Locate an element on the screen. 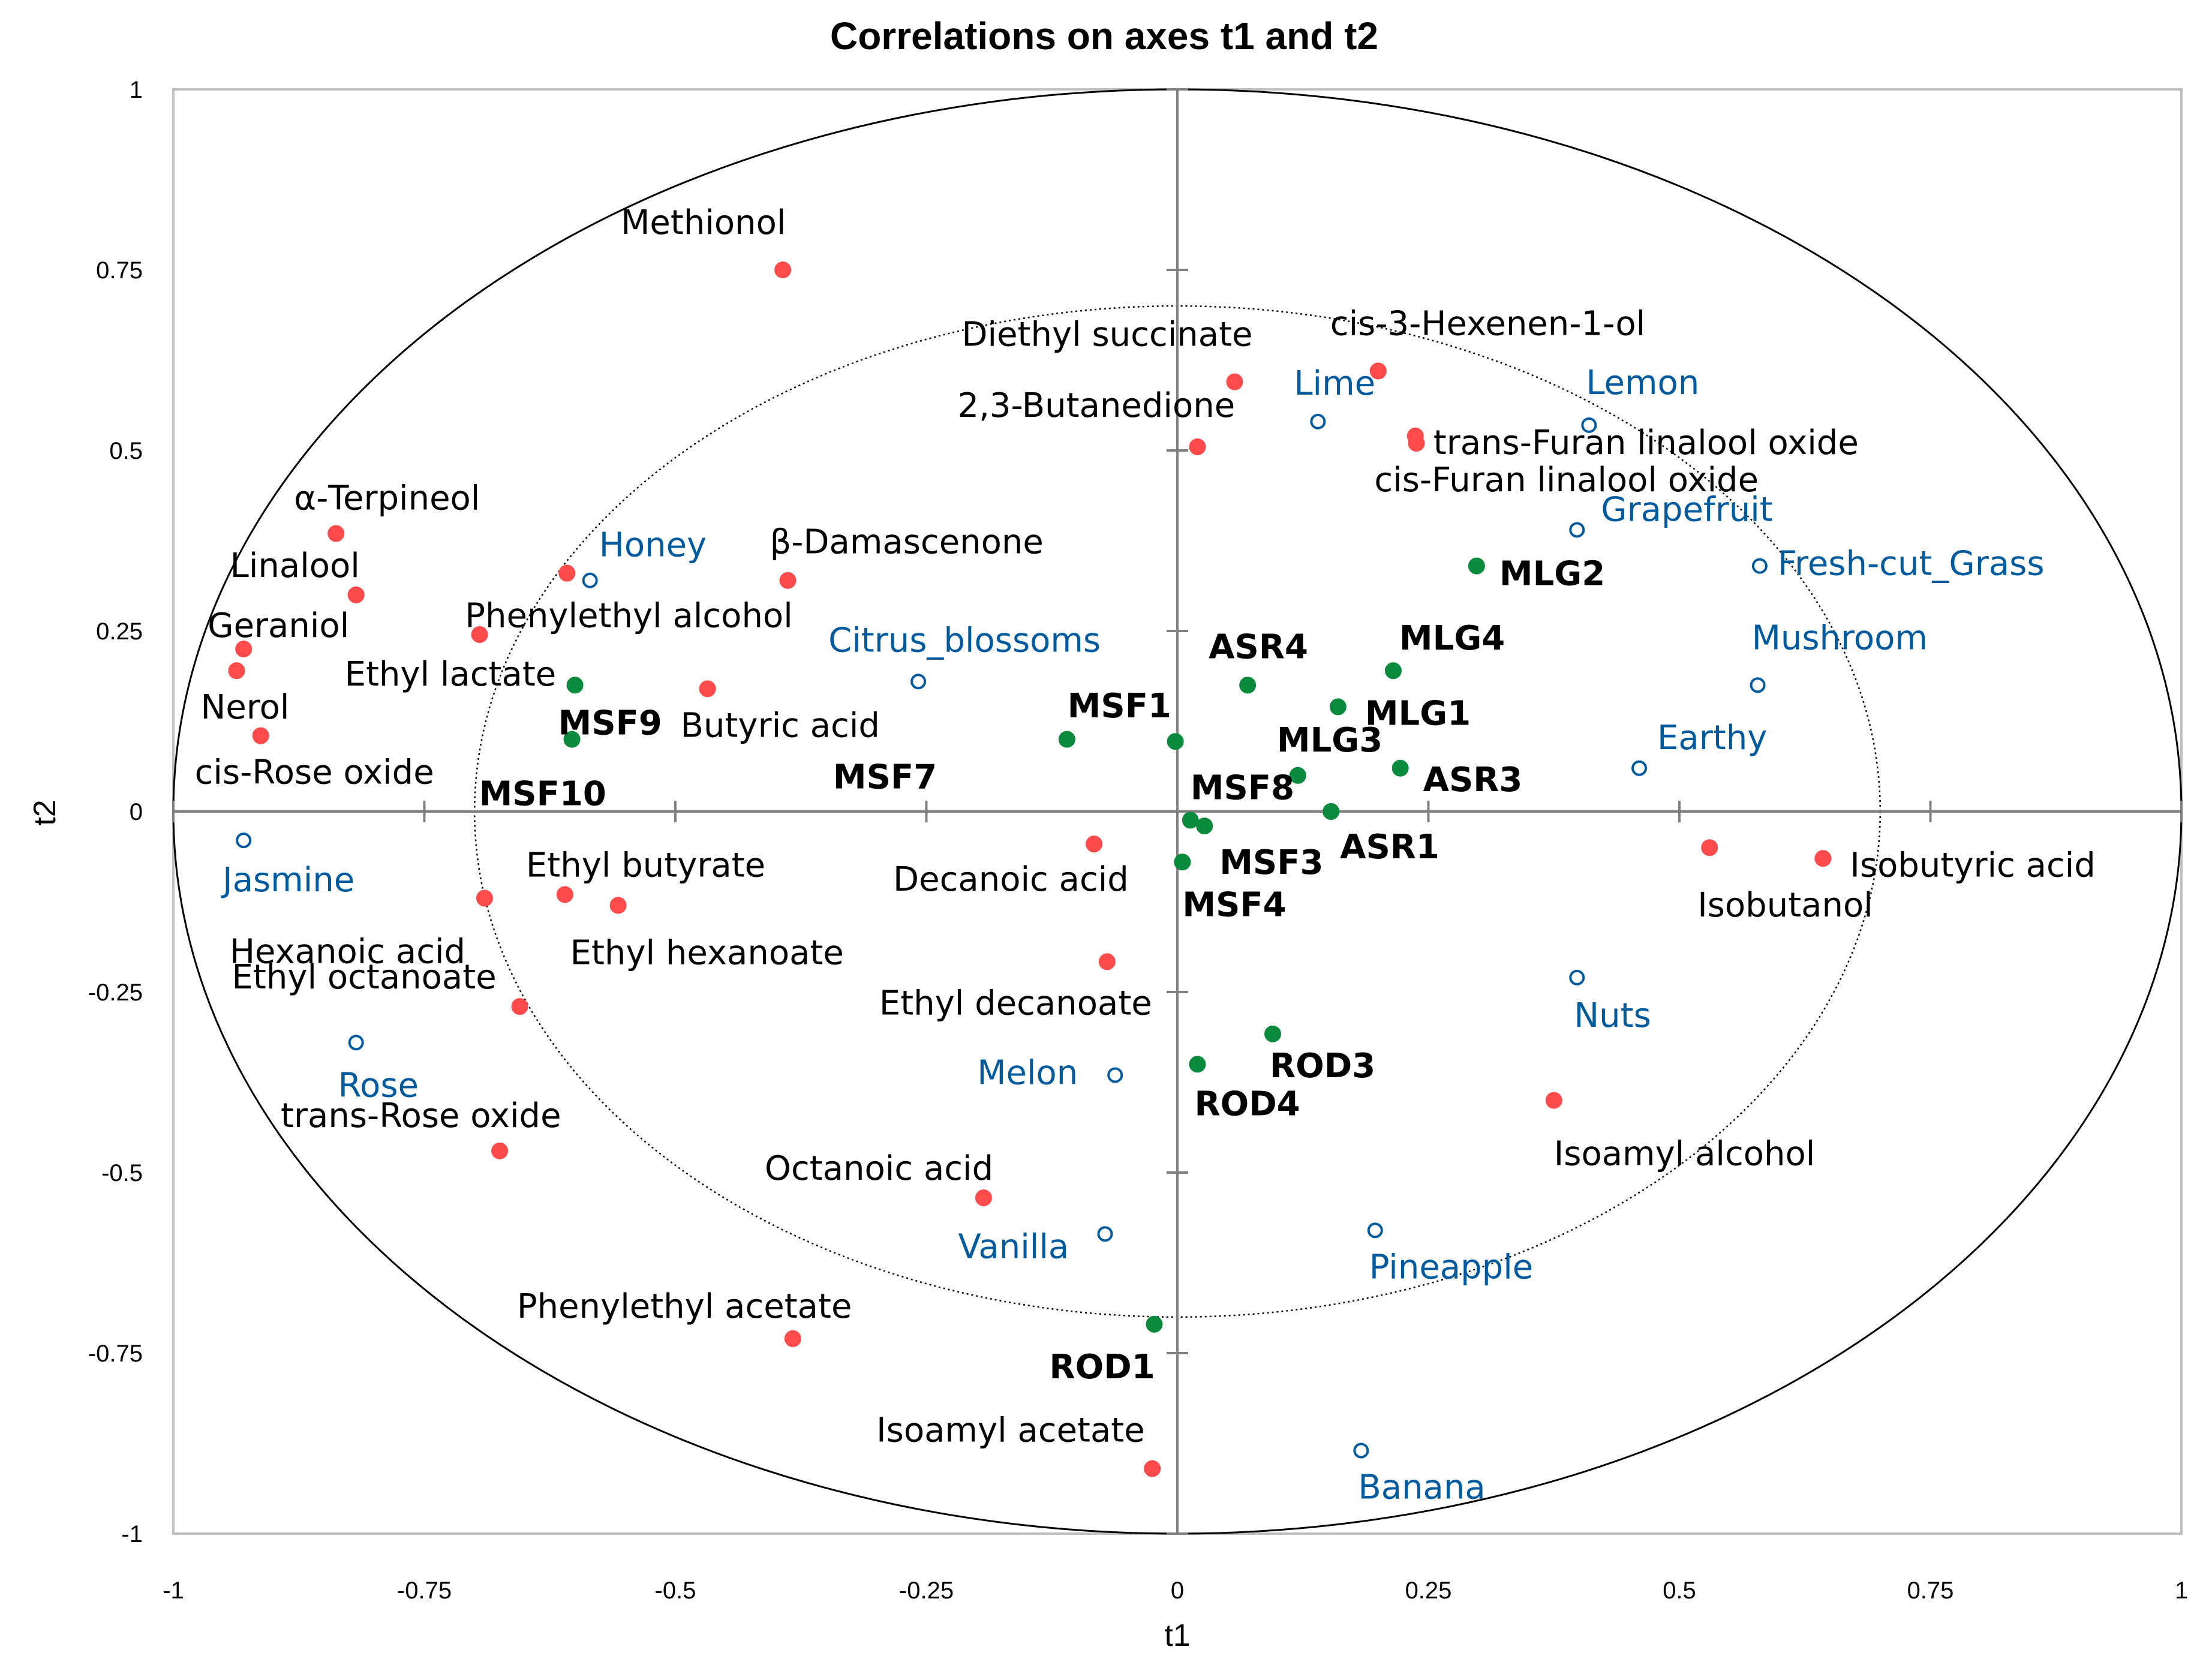 This screenshot has width=2212, height=1656. label-nerol: Nerol is located at coordinates (244, 707).